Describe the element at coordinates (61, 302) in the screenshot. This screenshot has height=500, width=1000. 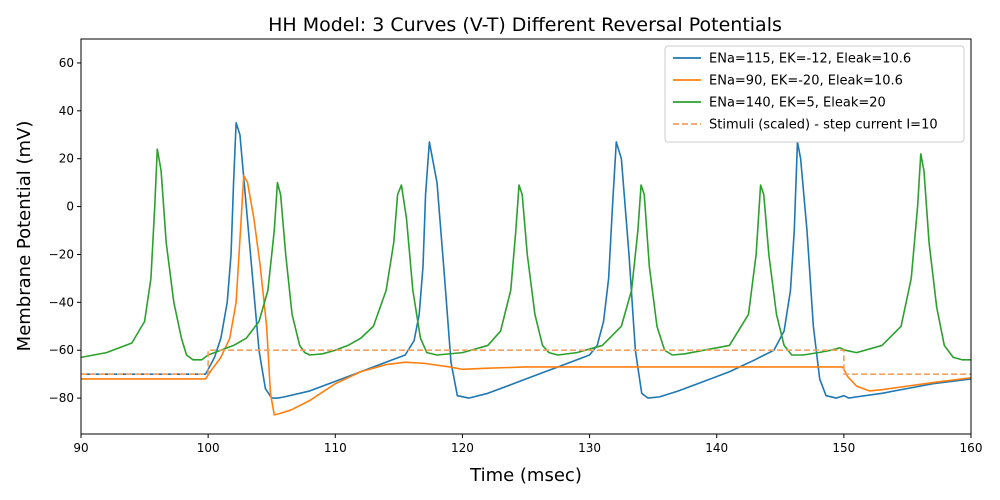
I see `y-tick-label: −40` at that location.